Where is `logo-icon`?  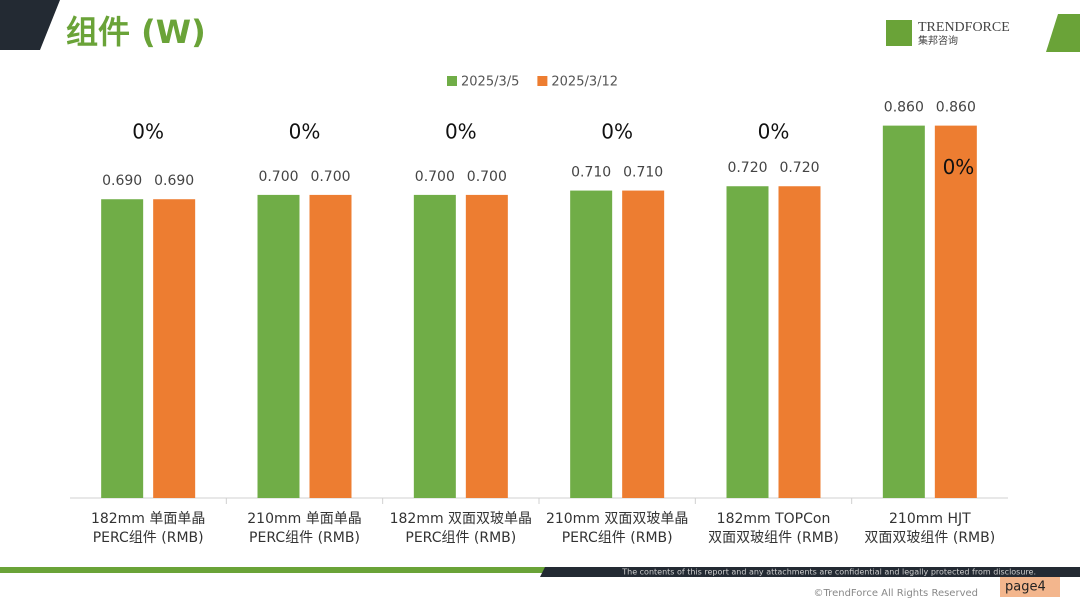 logo-icon is located at coordinates (899, 33).